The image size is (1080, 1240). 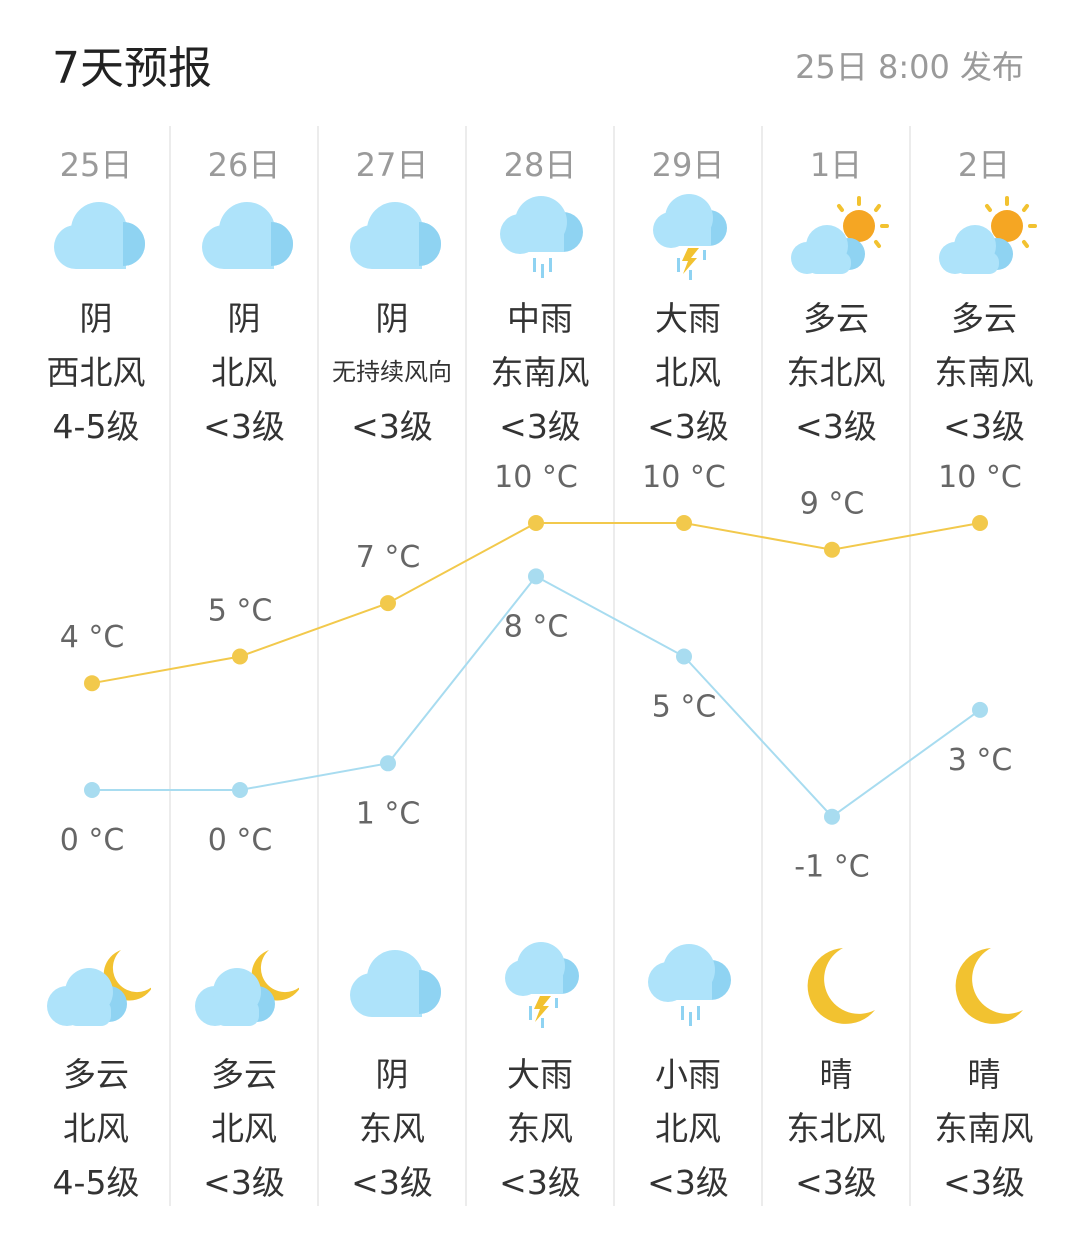 What do you see at coordinates (96, 1182) in the screenshot?
I see `night-wind-level: 4-5级` at bounding box center [96, 1182].